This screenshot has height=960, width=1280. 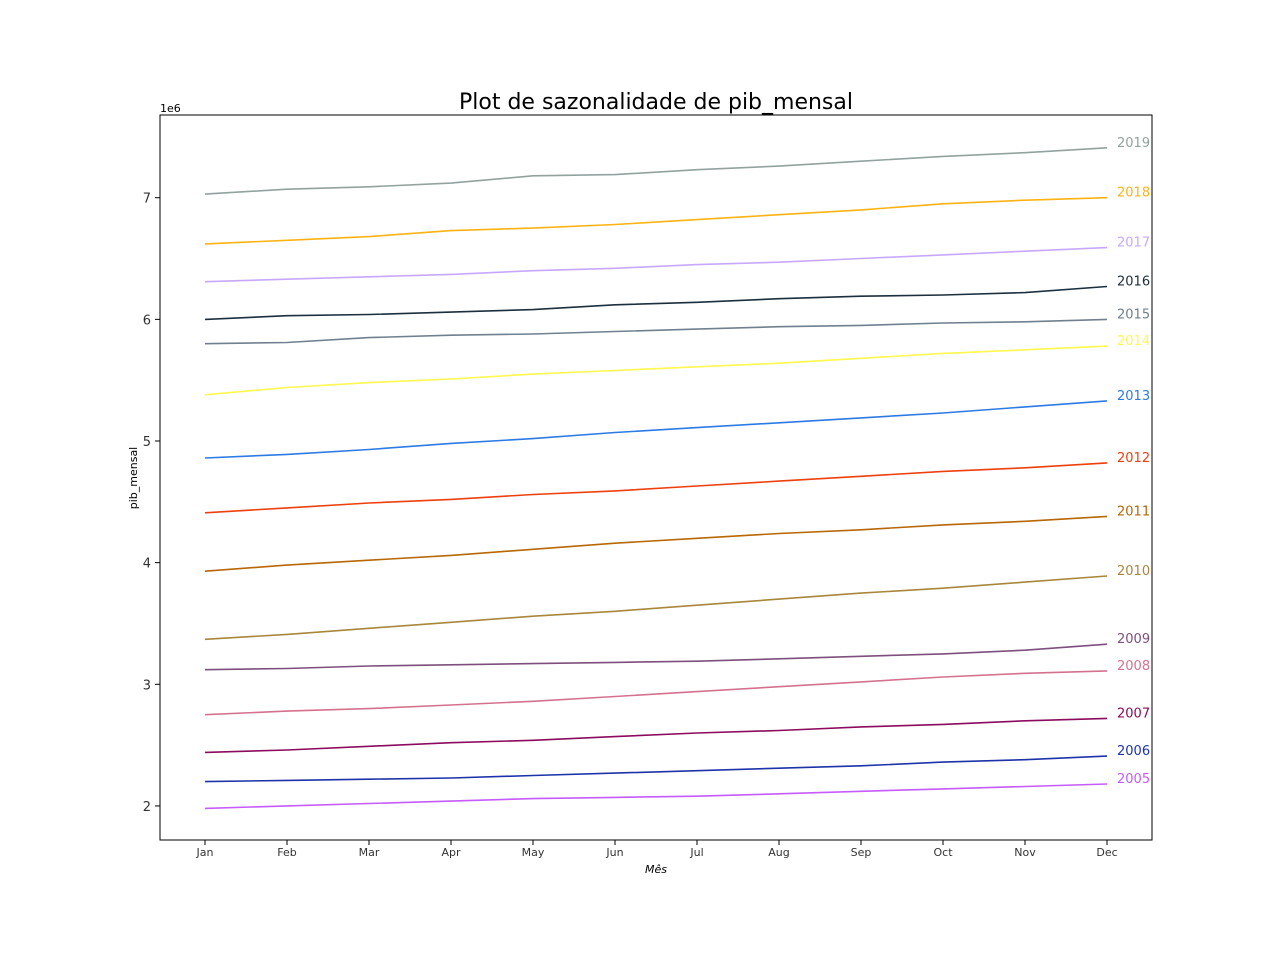 What do you see at coordinates (656, 429) in the screenshot?
I see `series-line-2013` at bounding box center [656, 429].